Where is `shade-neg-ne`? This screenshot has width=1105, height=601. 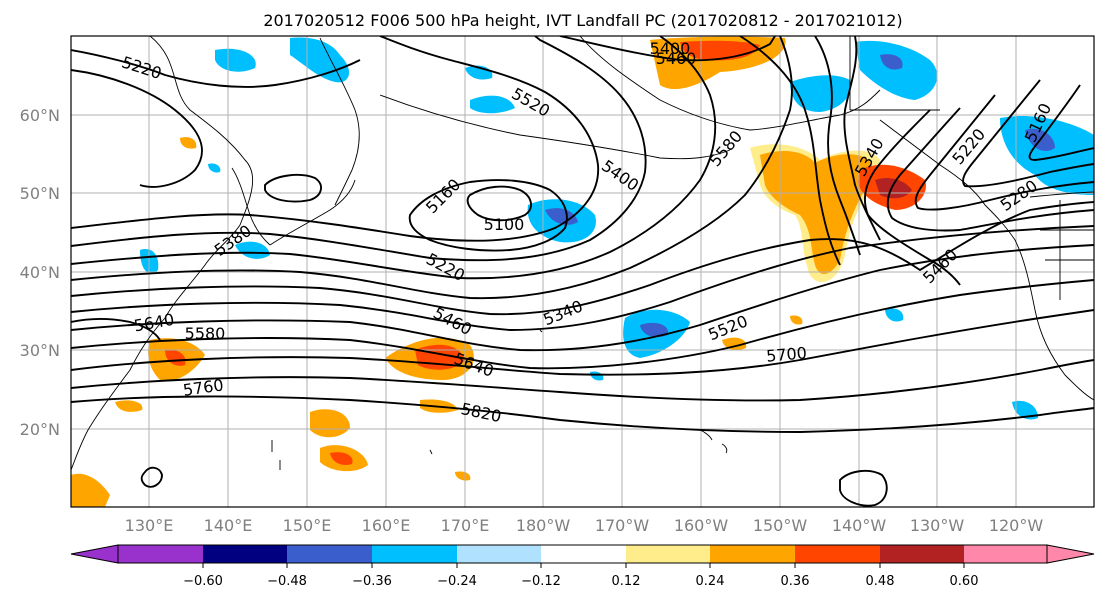 shade-neg-ne is located at coordinates (820, 93).